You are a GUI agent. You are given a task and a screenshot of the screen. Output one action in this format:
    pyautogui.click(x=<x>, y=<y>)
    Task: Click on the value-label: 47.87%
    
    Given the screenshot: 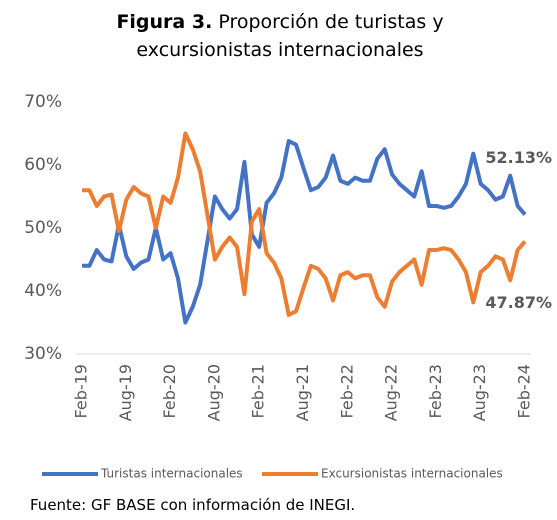 What is the action you would take?
    pyautogui.click(x=518, y=302)
    